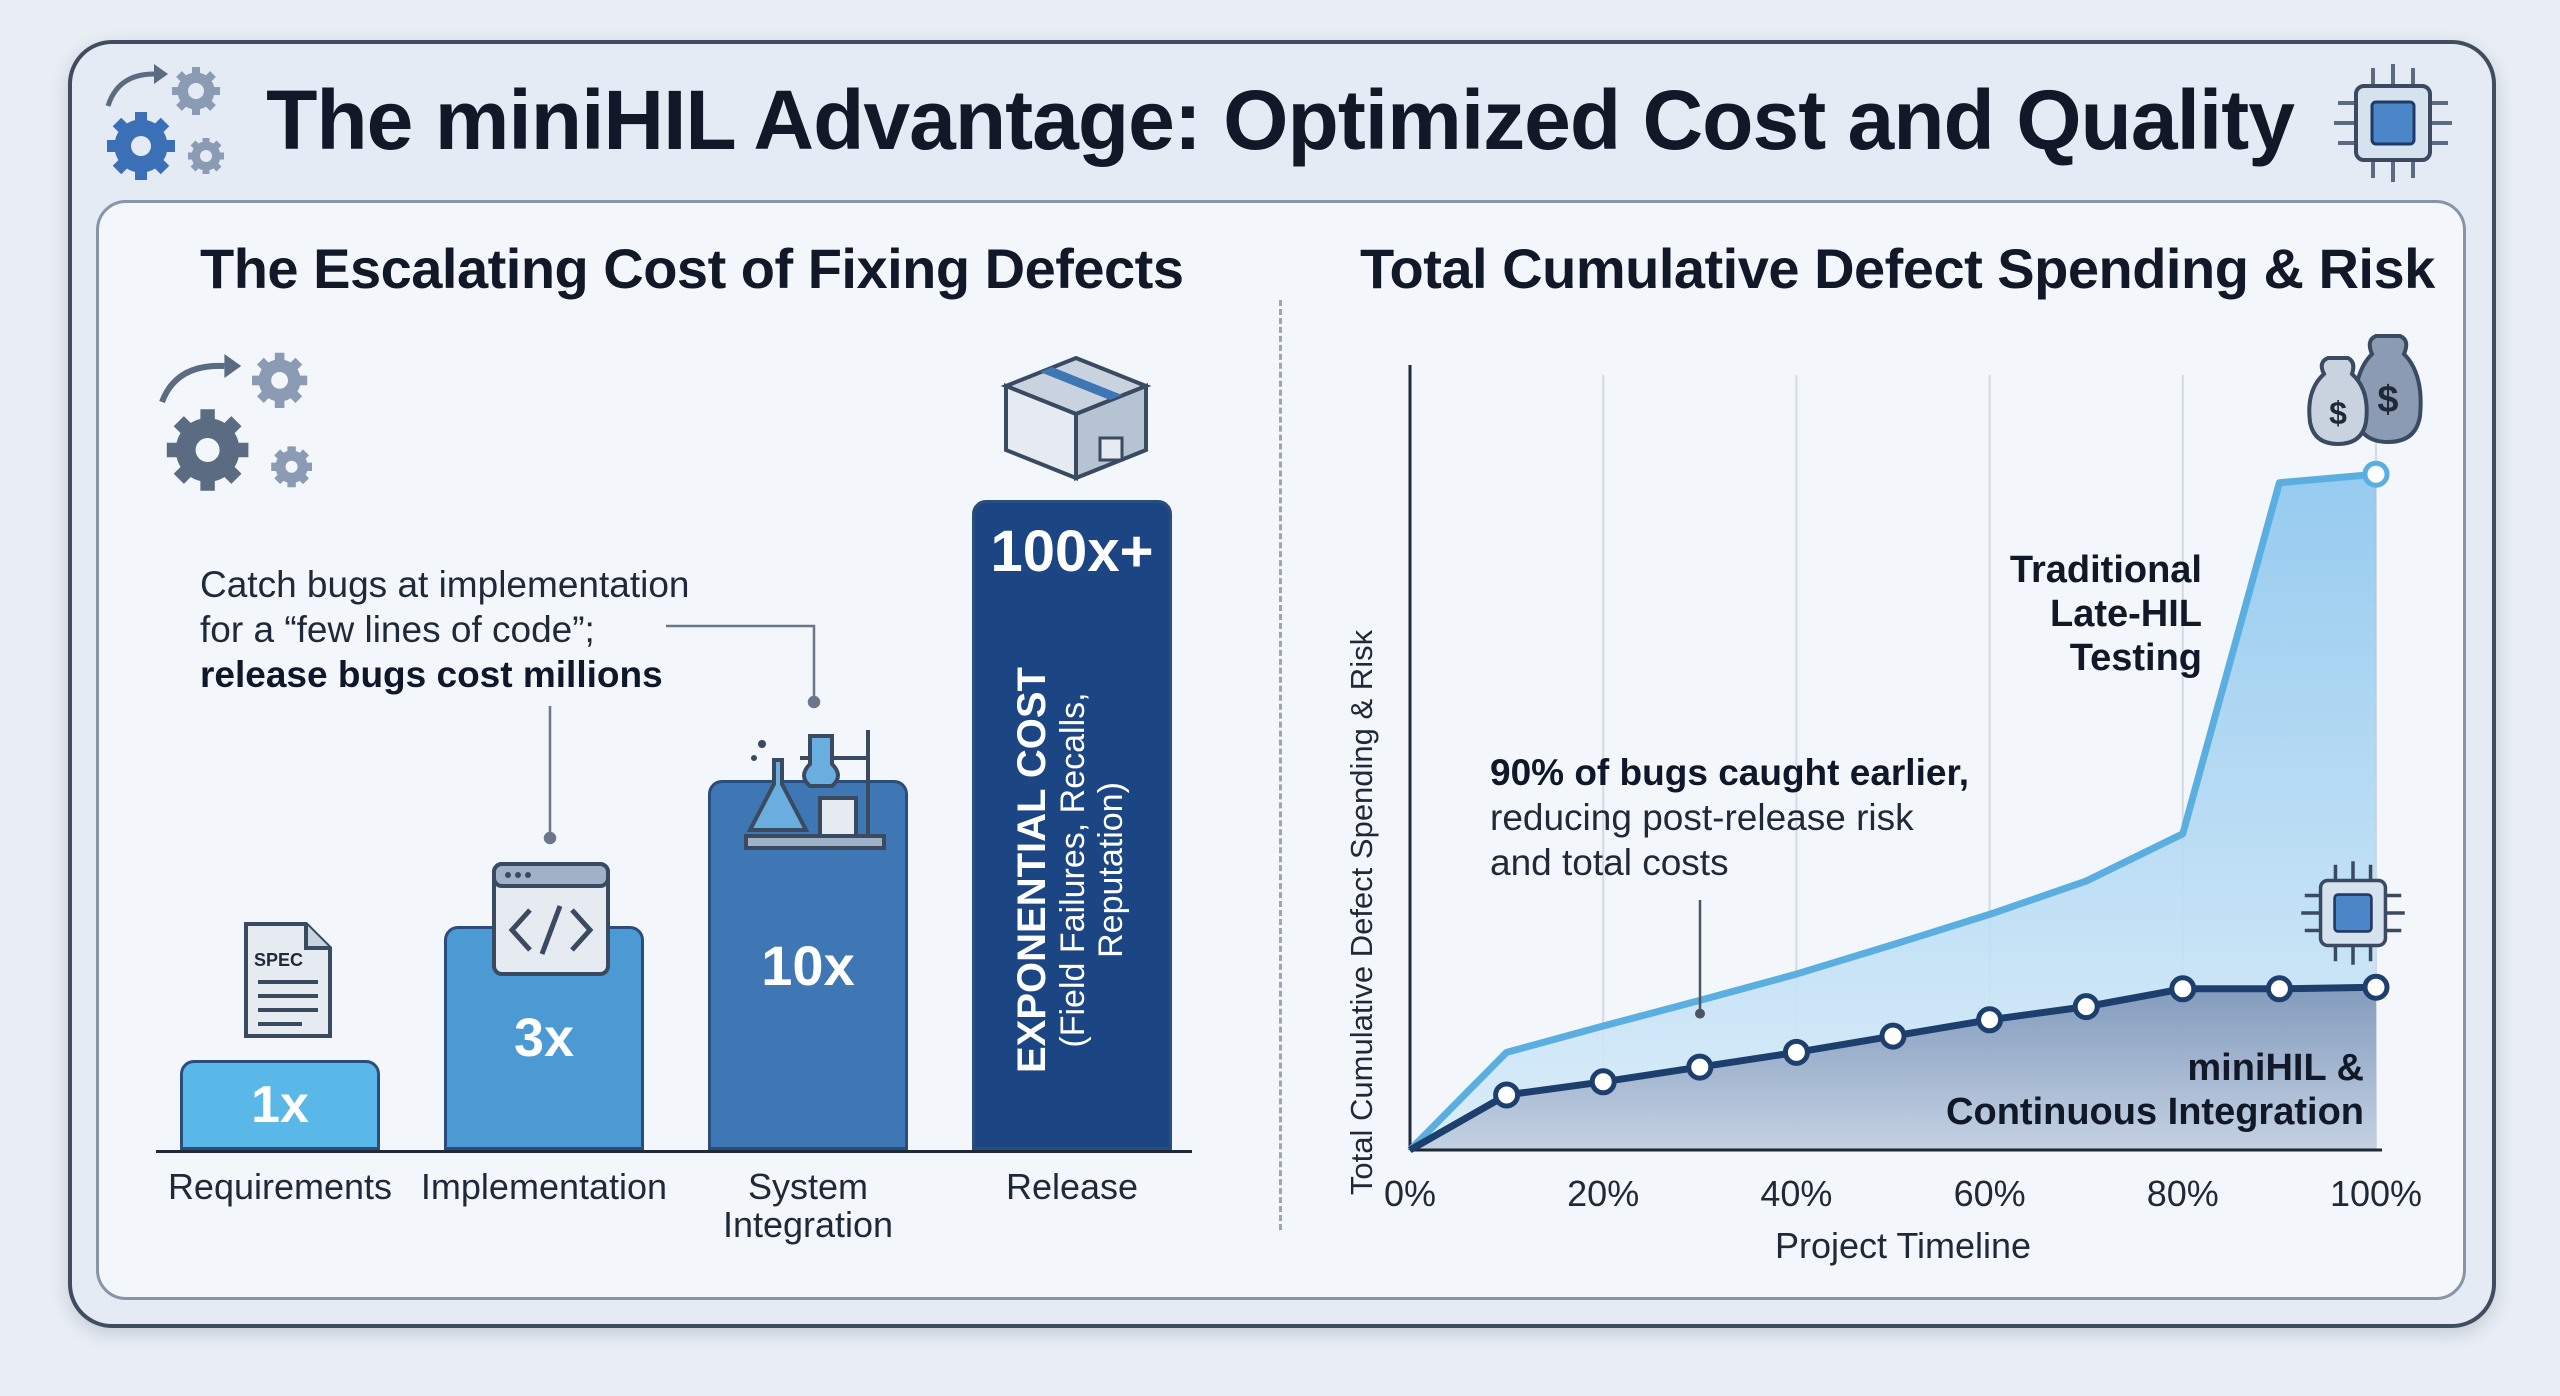 The image size is (2560, 1396). What do you see at coordinates (1072, 551) in the screenshot?
I see `bar-value-label: 100x+` at bounding box center [1072, 551].